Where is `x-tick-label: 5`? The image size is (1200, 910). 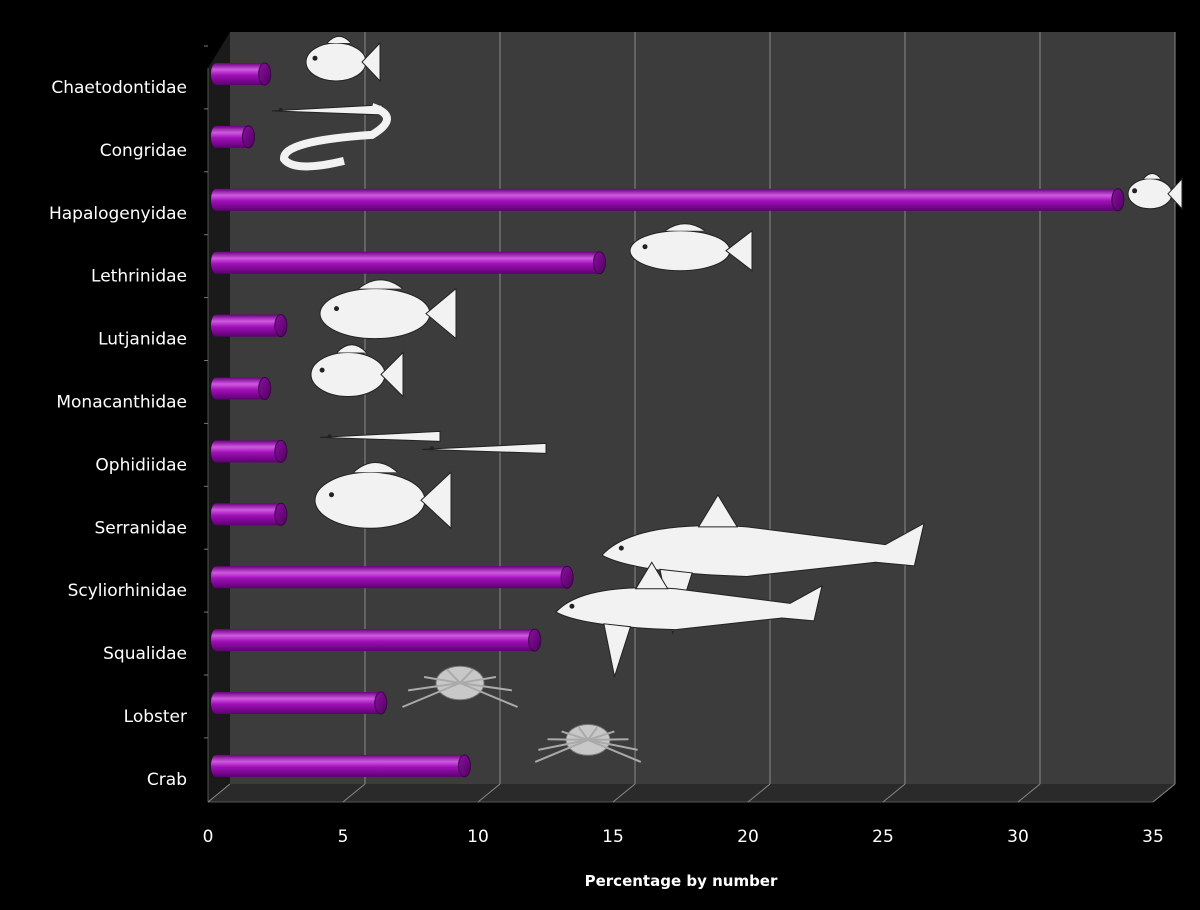
x-tick-label: 5 is located at coordinates (343, 837).